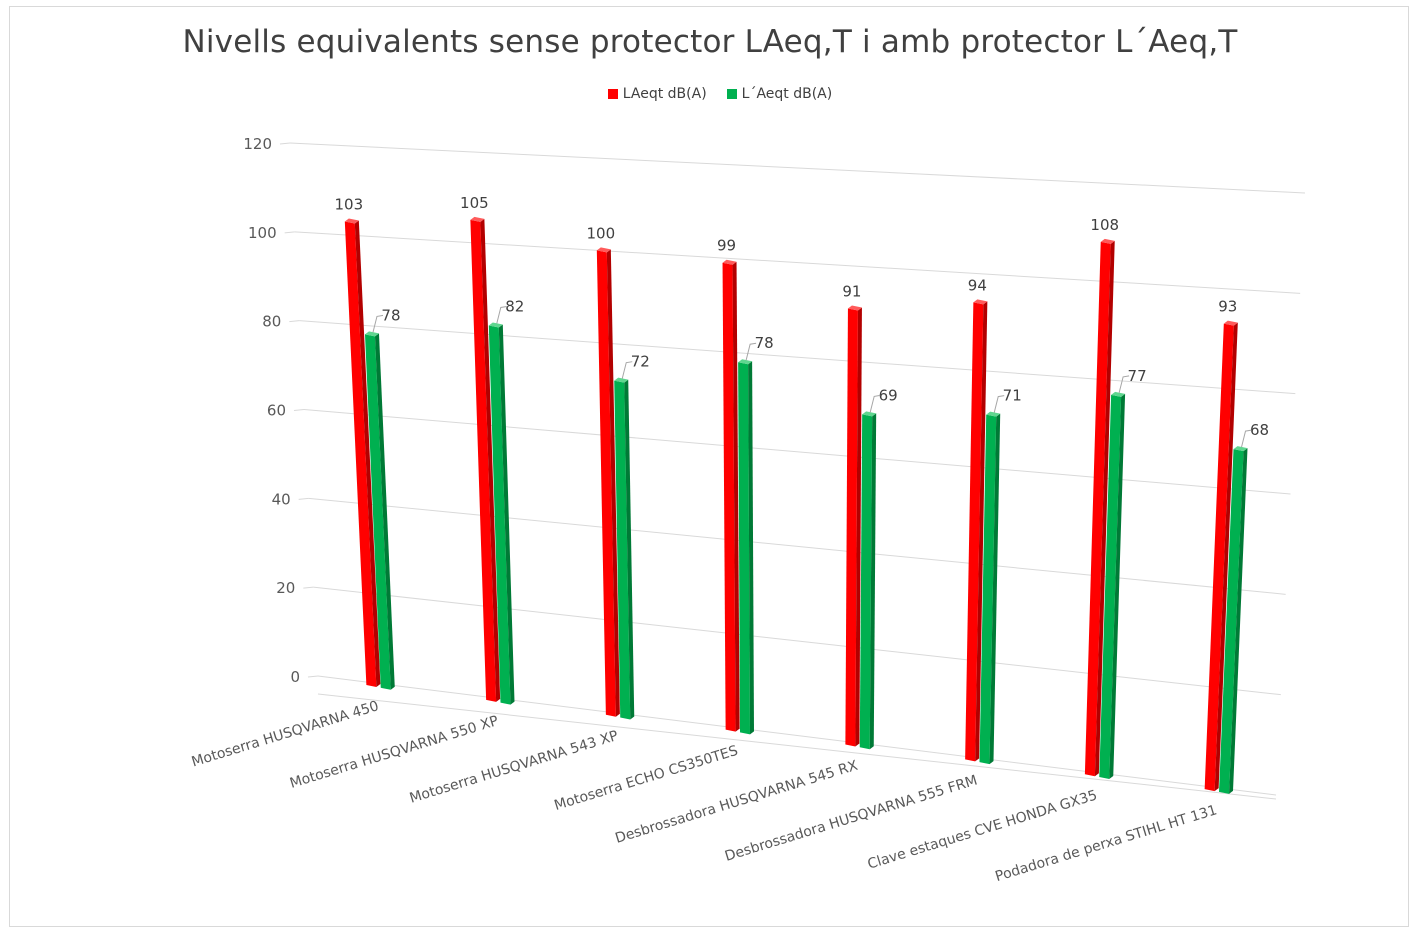  What do you see at coordinates (1012, 396) in the screenshot?
I see `data-label: 71` at bounding box center [1012, 396].